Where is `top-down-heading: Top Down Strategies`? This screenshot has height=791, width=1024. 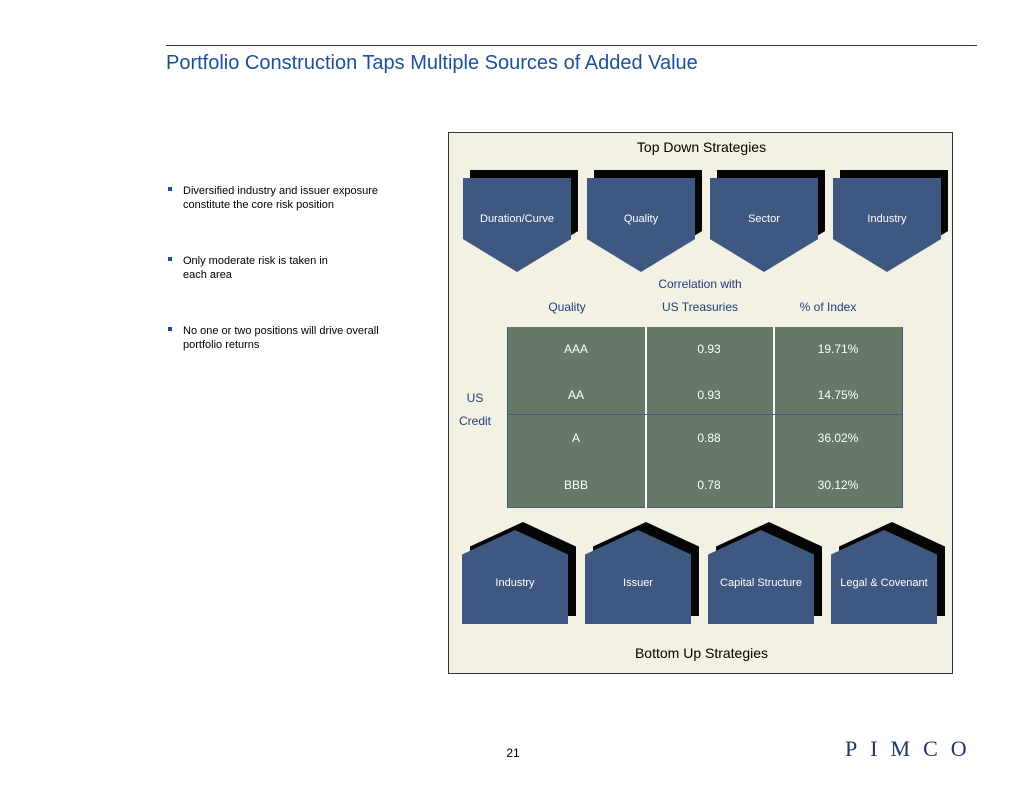
top-down-heading: Top Down Strategies is located at coordinates (701, 147).